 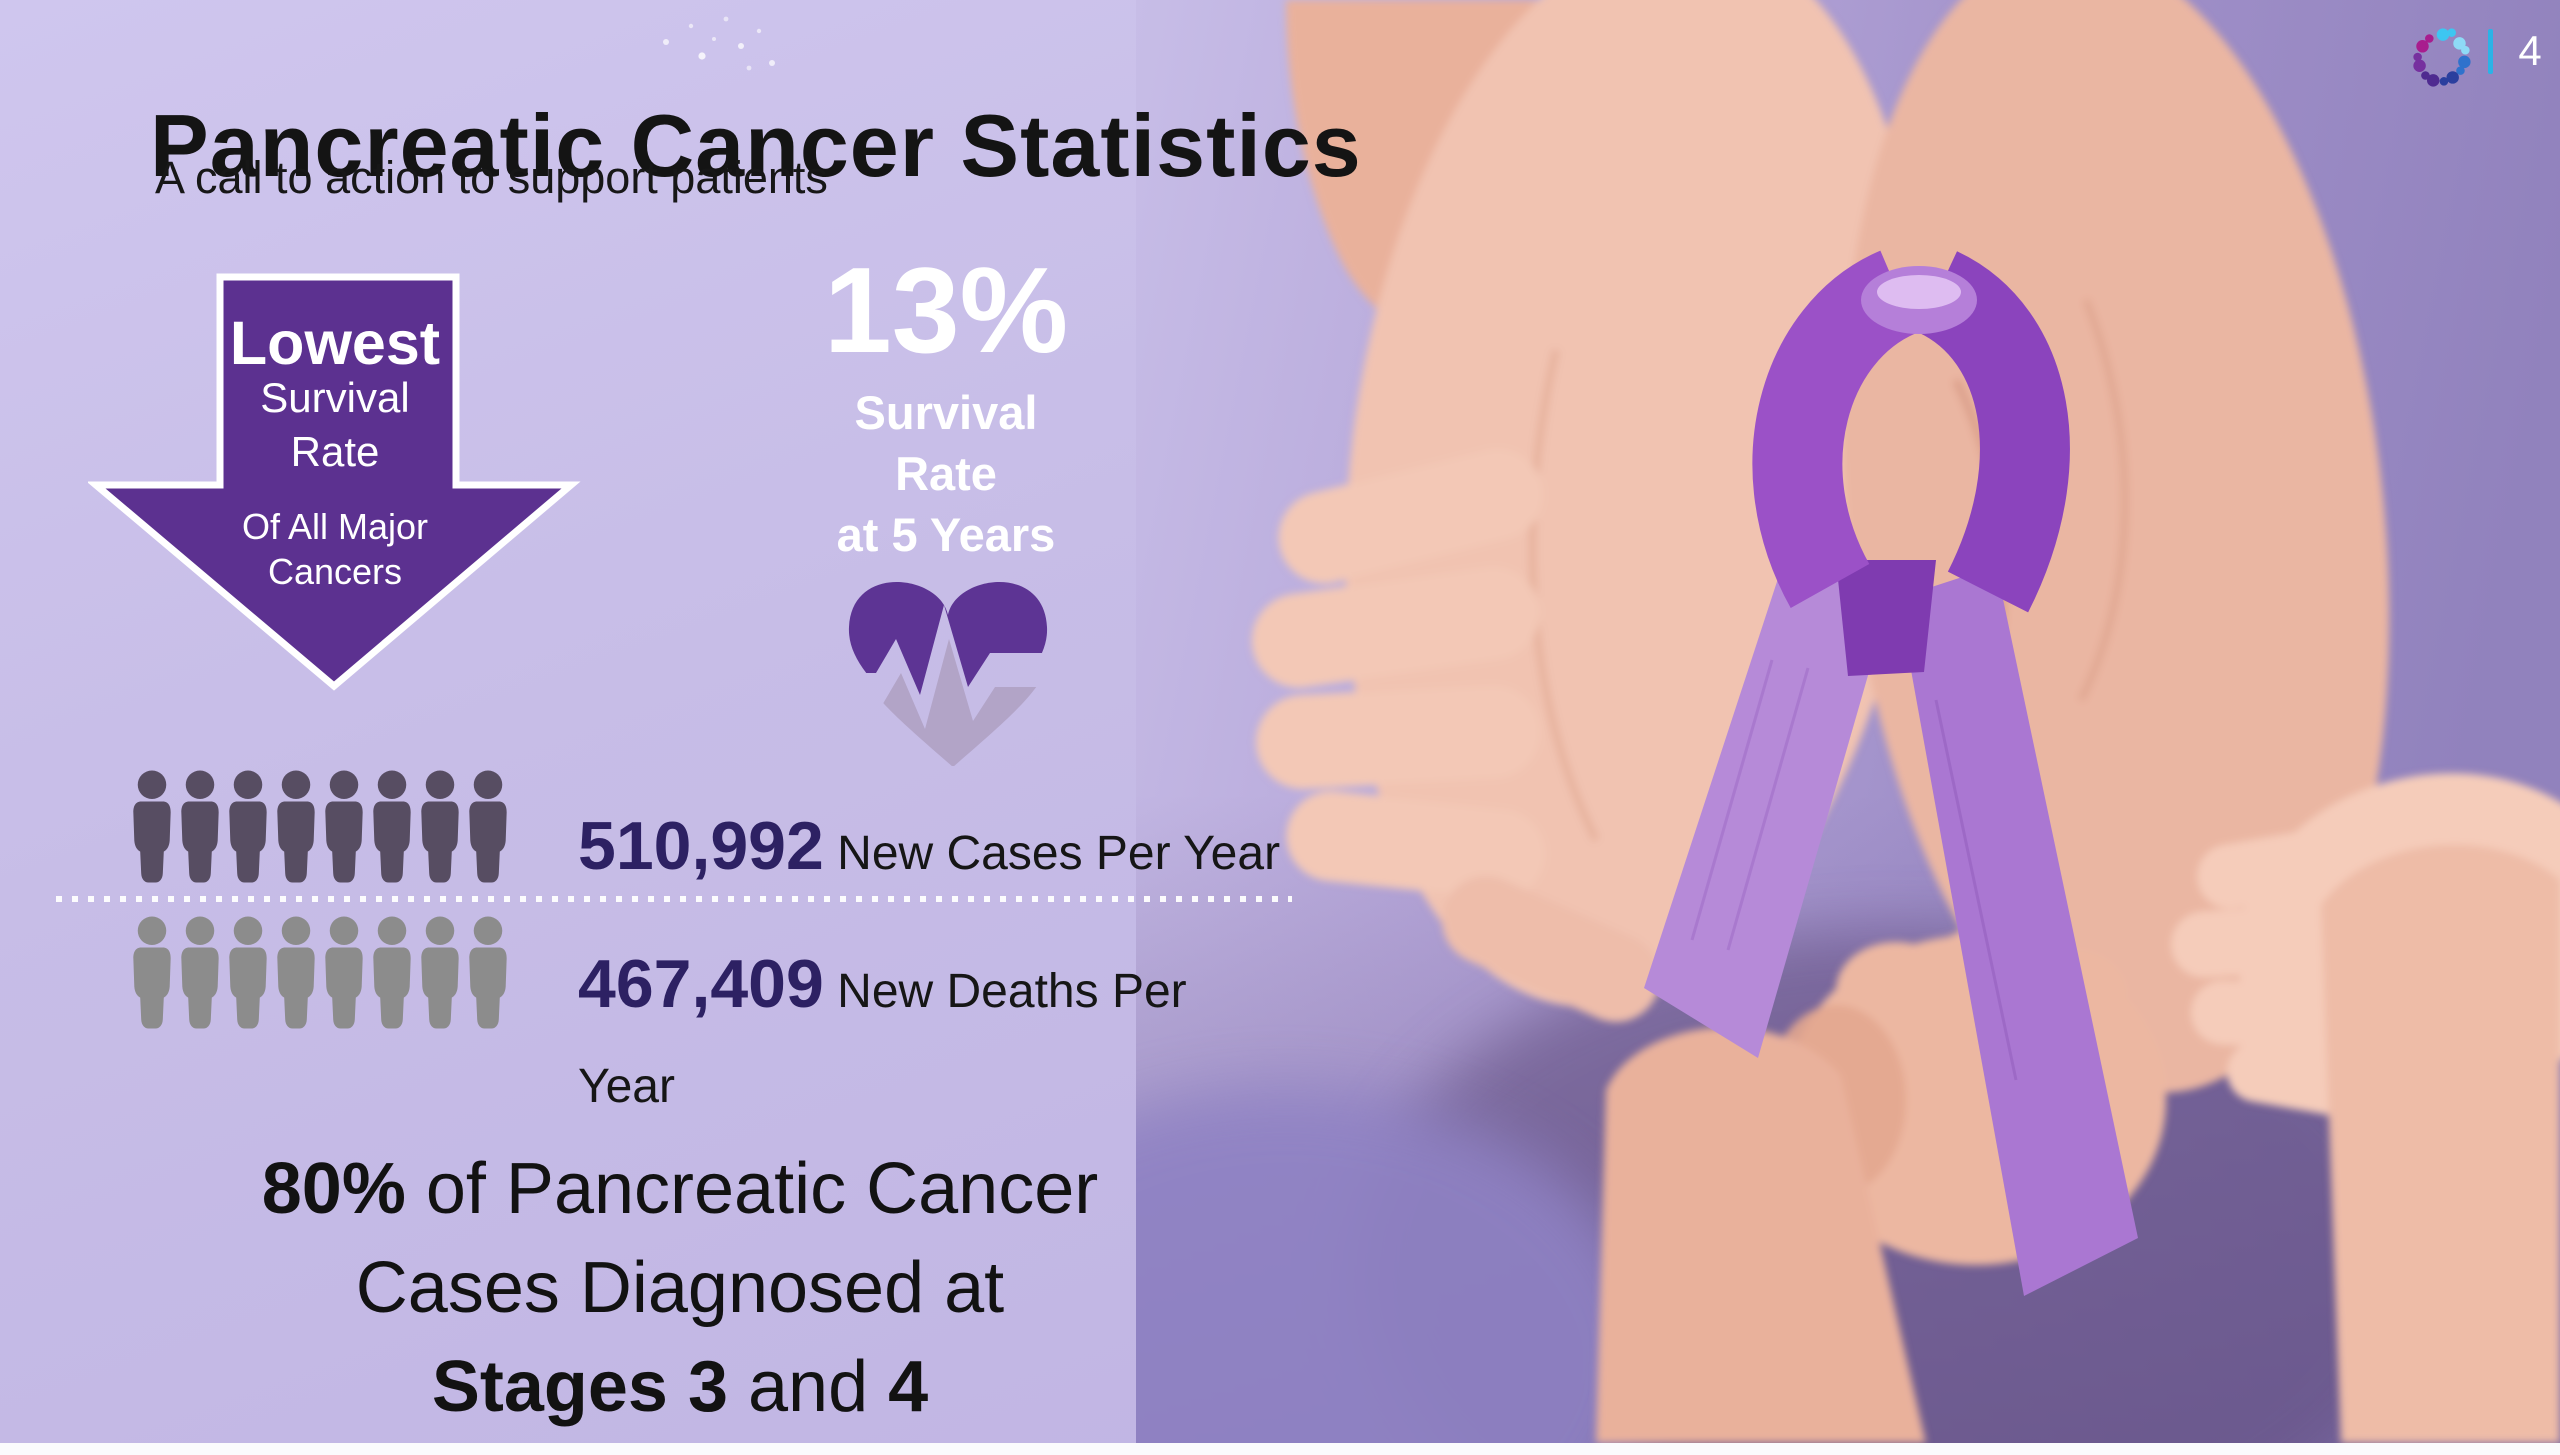 I want to click on page-title: Pancreatic Cancer Statistics, so click(x=756, y=145).